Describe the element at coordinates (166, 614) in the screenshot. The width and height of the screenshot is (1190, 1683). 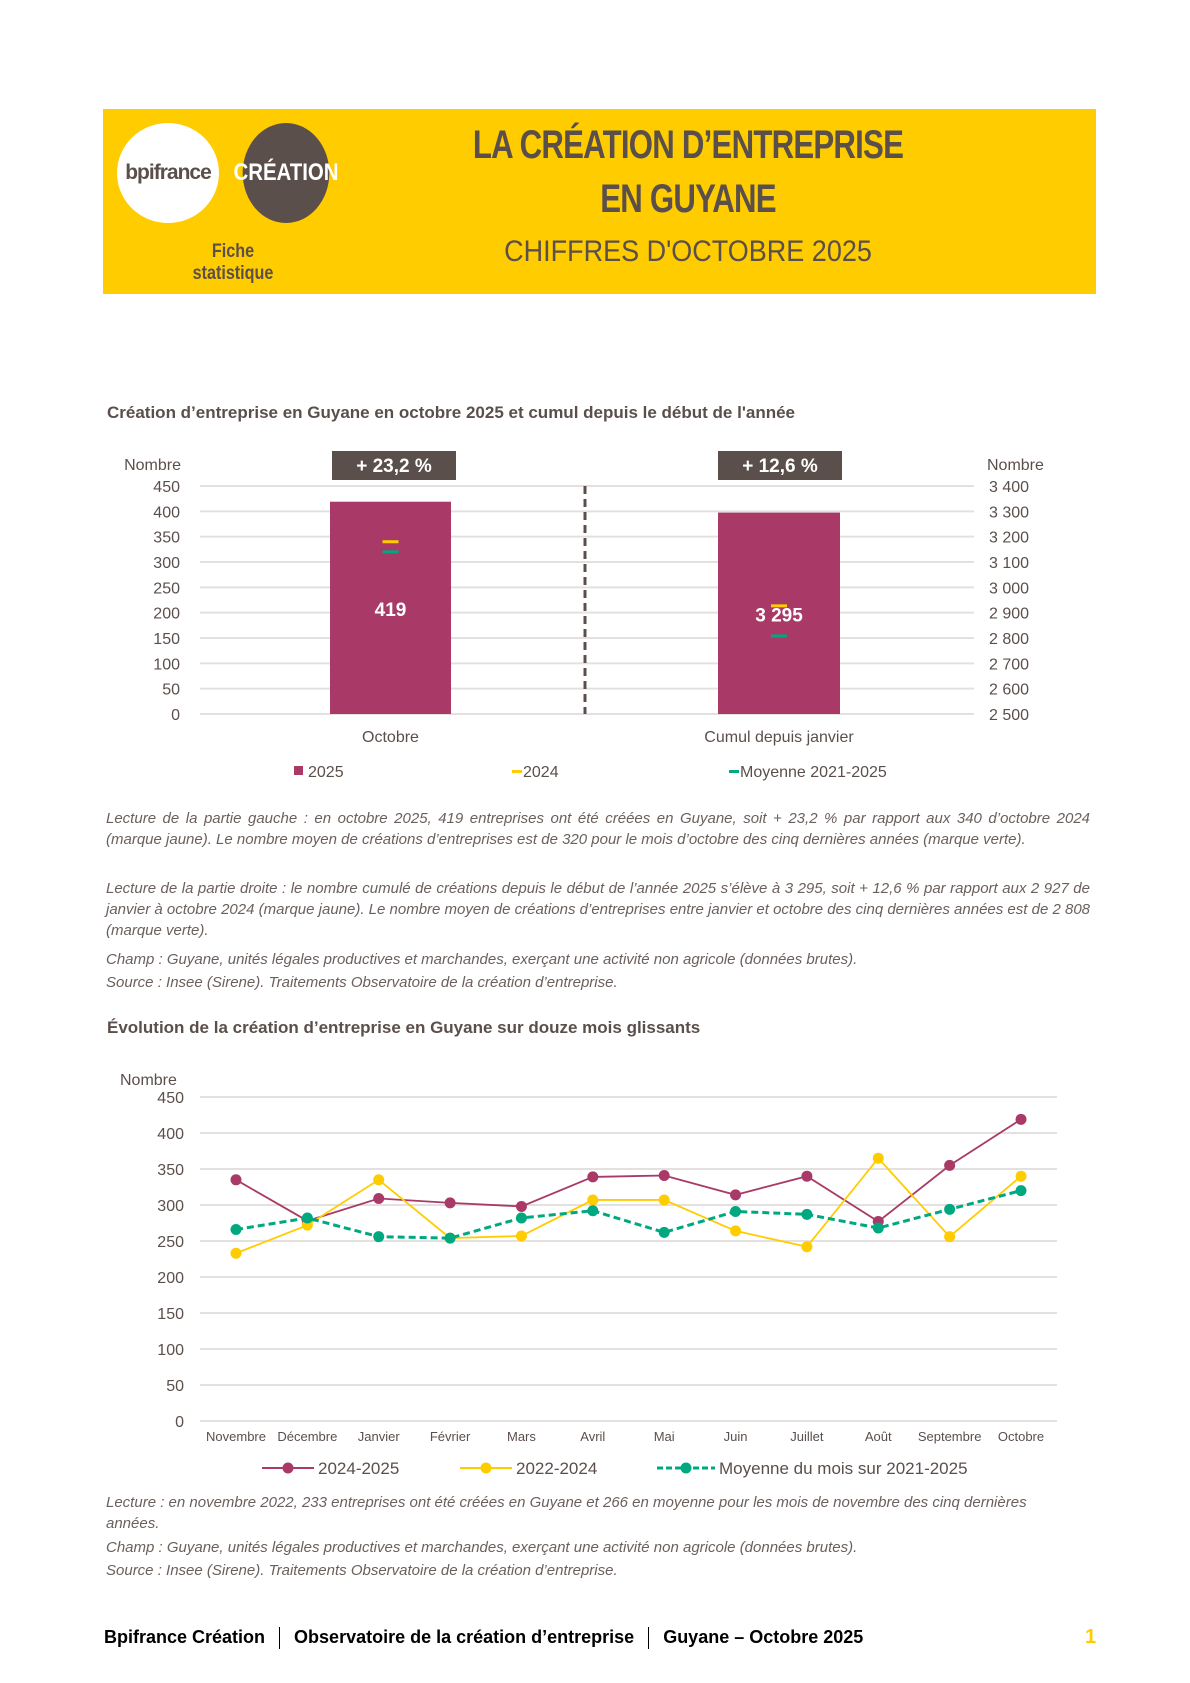
I see `y-tick-left: 200` at that location.